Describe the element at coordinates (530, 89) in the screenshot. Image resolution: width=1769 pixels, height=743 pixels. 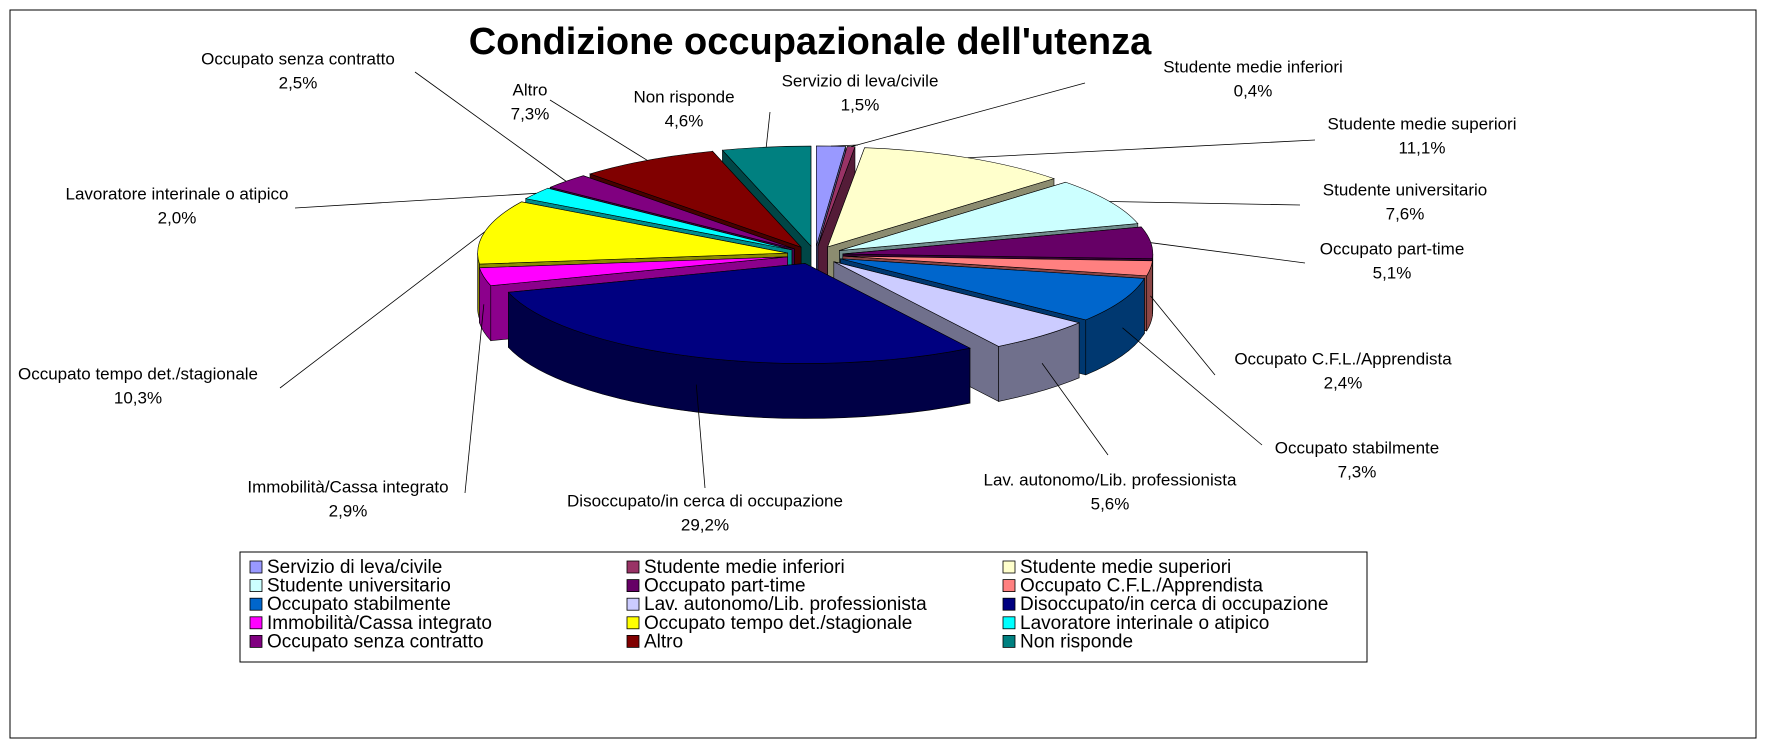
I see `data-label-name: Altro` at that location.